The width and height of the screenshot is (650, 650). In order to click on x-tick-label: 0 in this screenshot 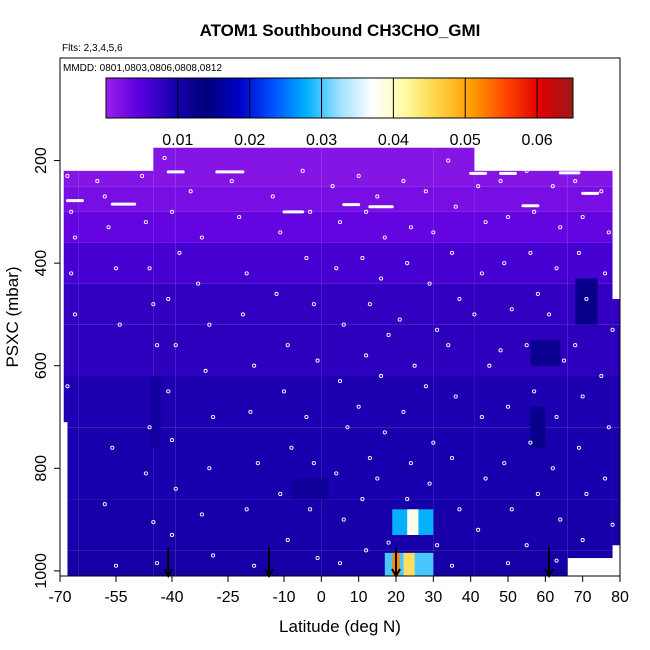, I will do `click(321, 597)`.